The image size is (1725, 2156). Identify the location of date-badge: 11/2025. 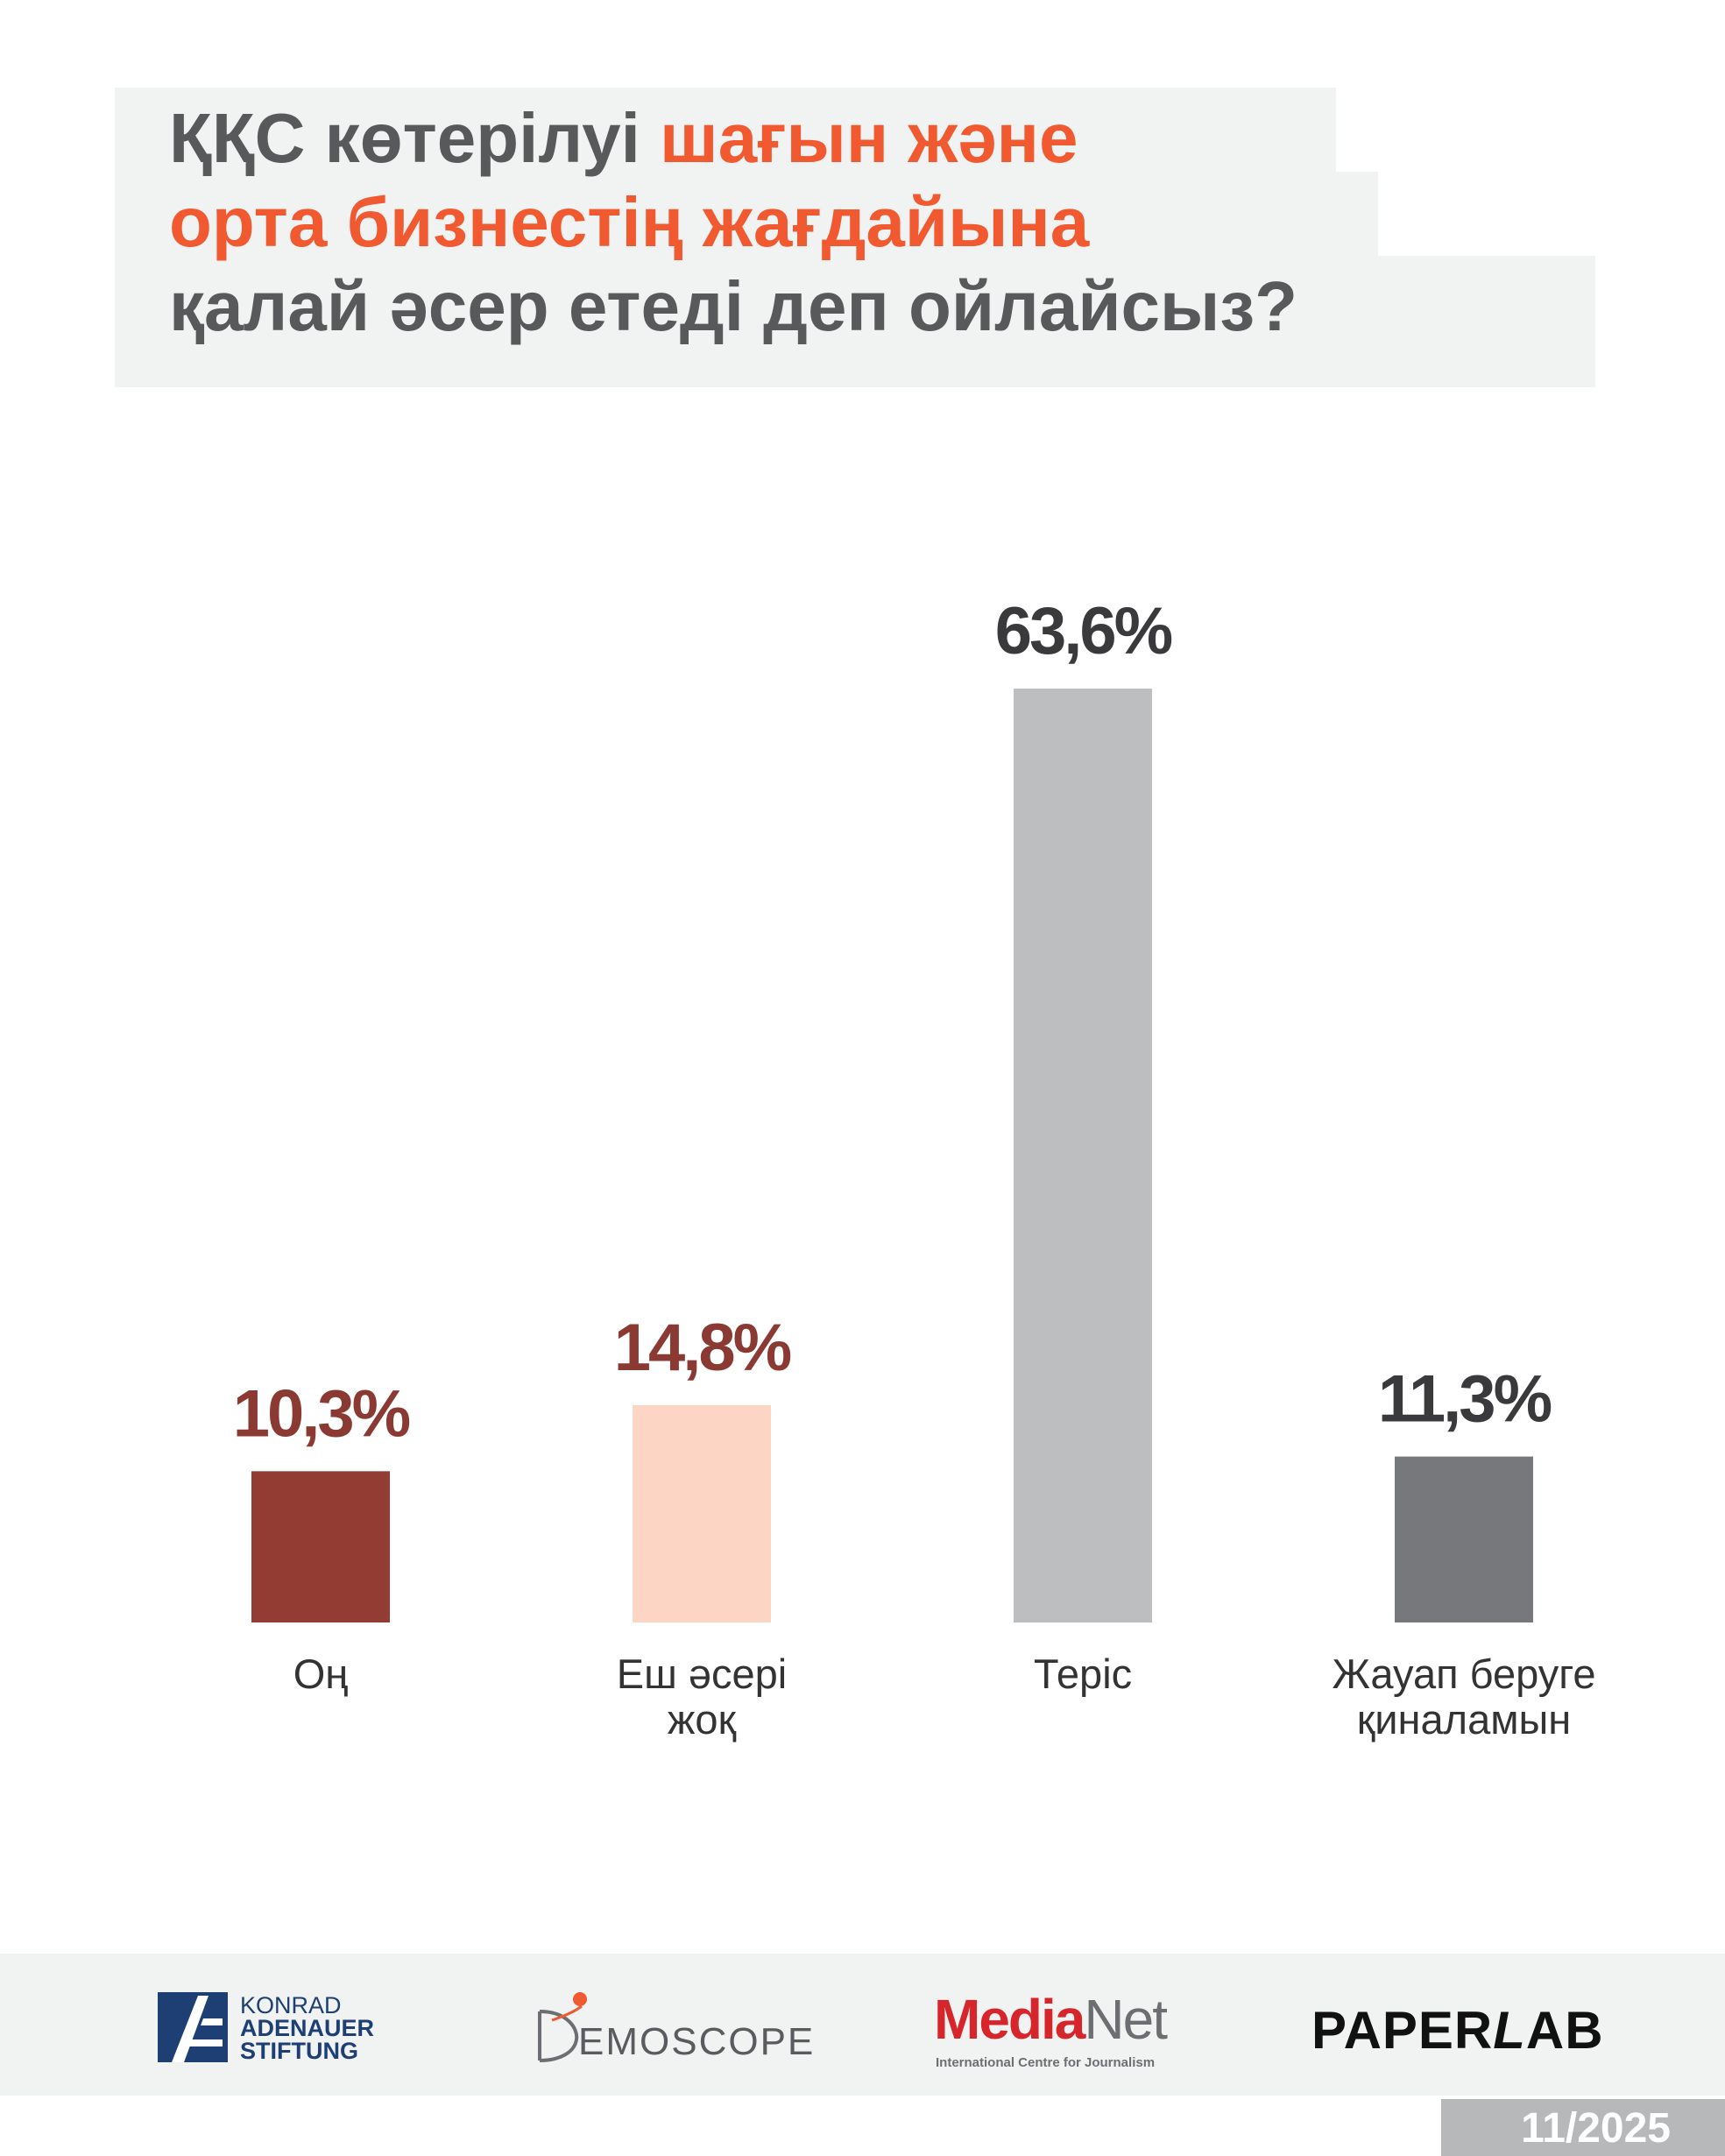
(1583, 2127).